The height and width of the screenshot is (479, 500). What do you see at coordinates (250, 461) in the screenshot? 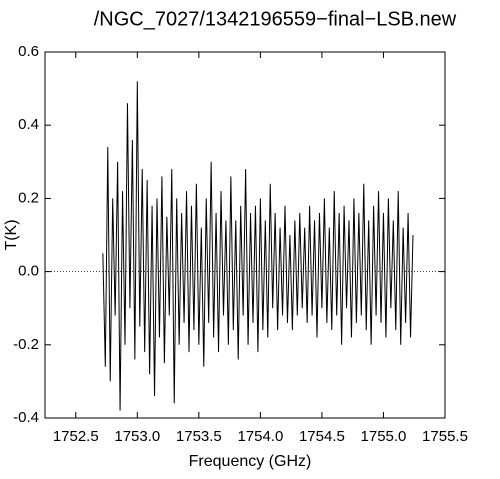
I see `x-axis-label: Frequency (GHz)` at bounding box center [250, 461].